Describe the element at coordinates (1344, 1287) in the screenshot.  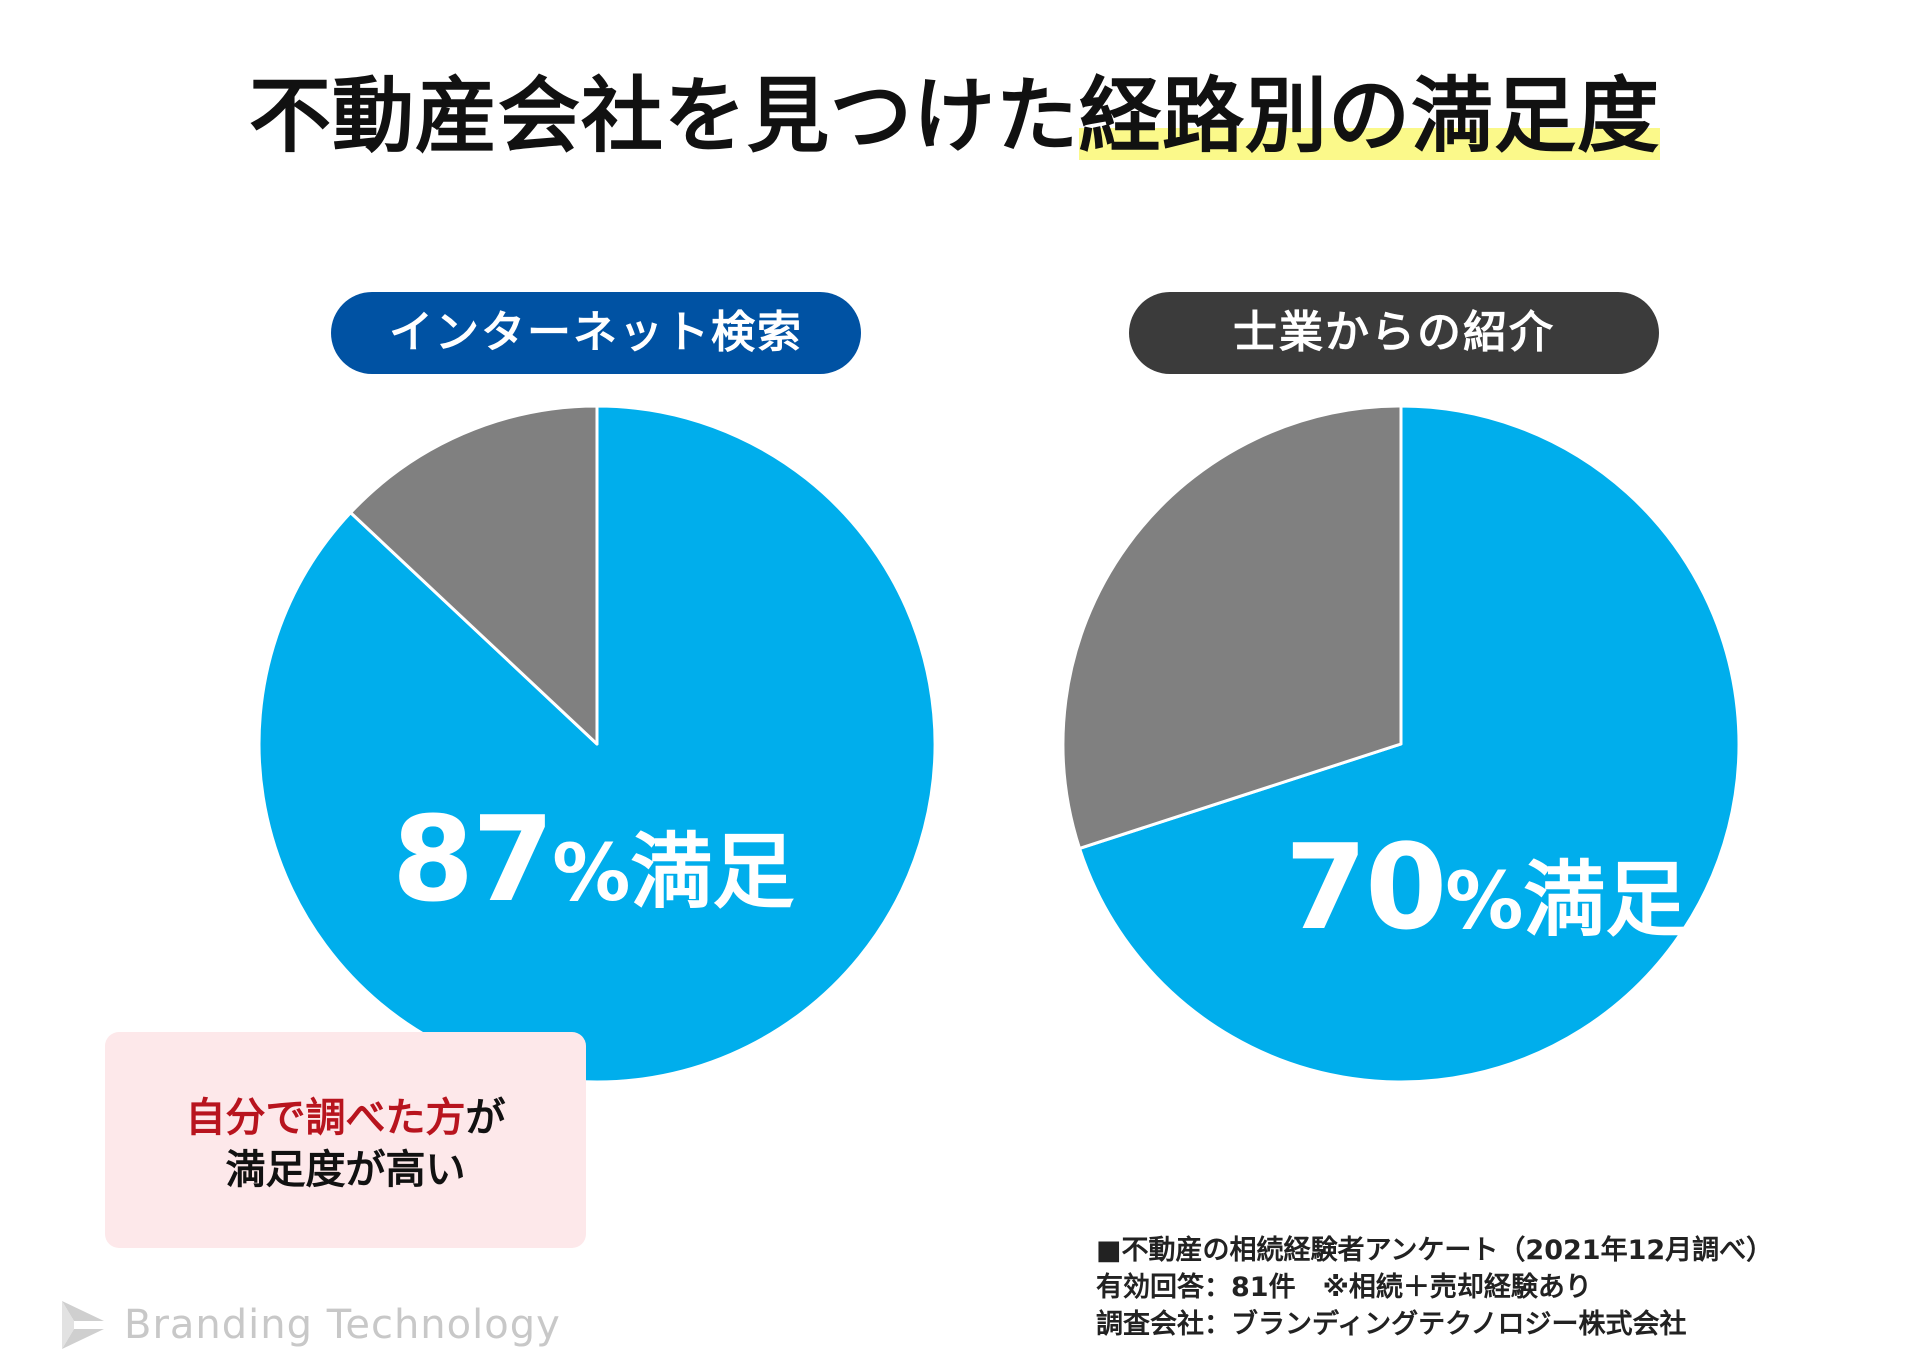
I see `source-line2: 有効回答：81件 ※相続＋売却経験あり` at that location.